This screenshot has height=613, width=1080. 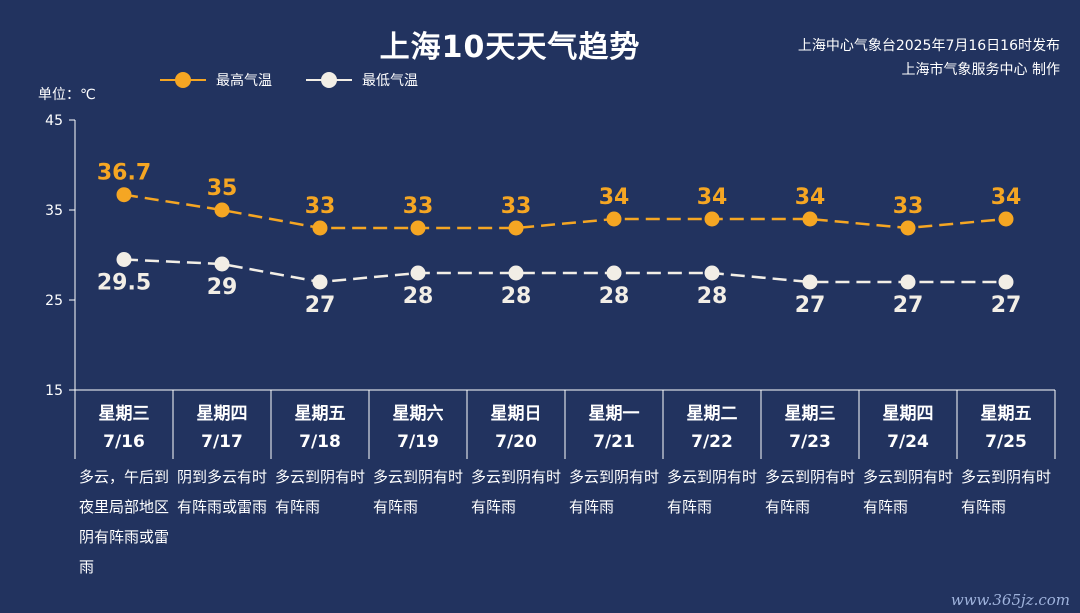 I want to click on x-tick-label: 7/19, so click(x=418, y=442).